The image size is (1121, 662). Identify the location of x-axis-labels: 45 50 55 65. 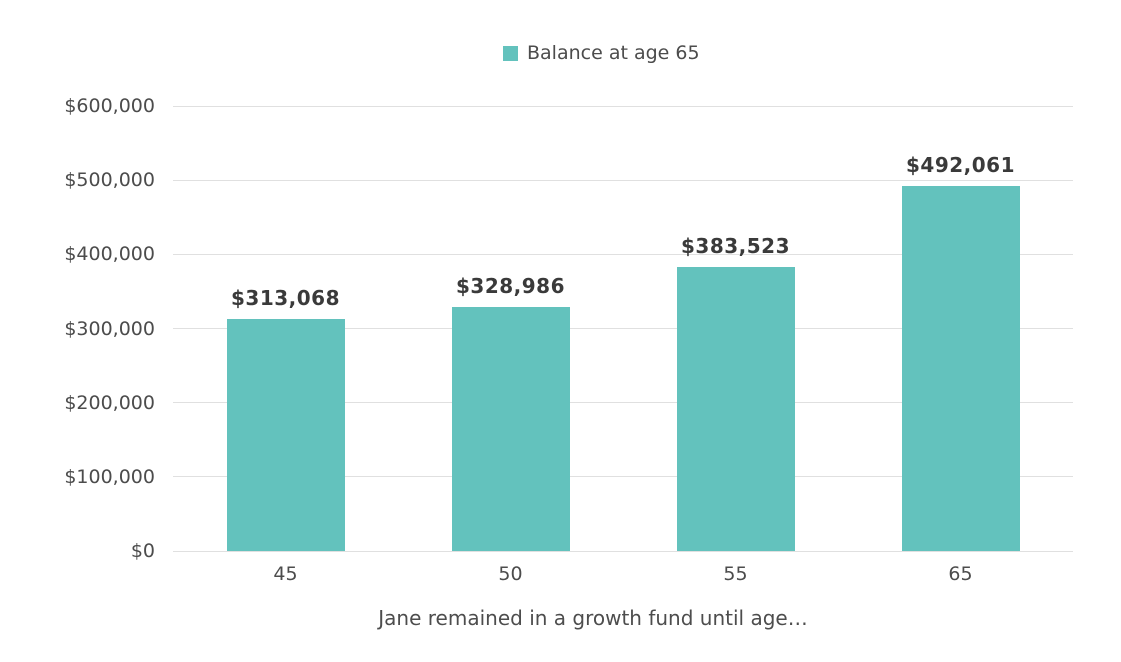
(623, 576).